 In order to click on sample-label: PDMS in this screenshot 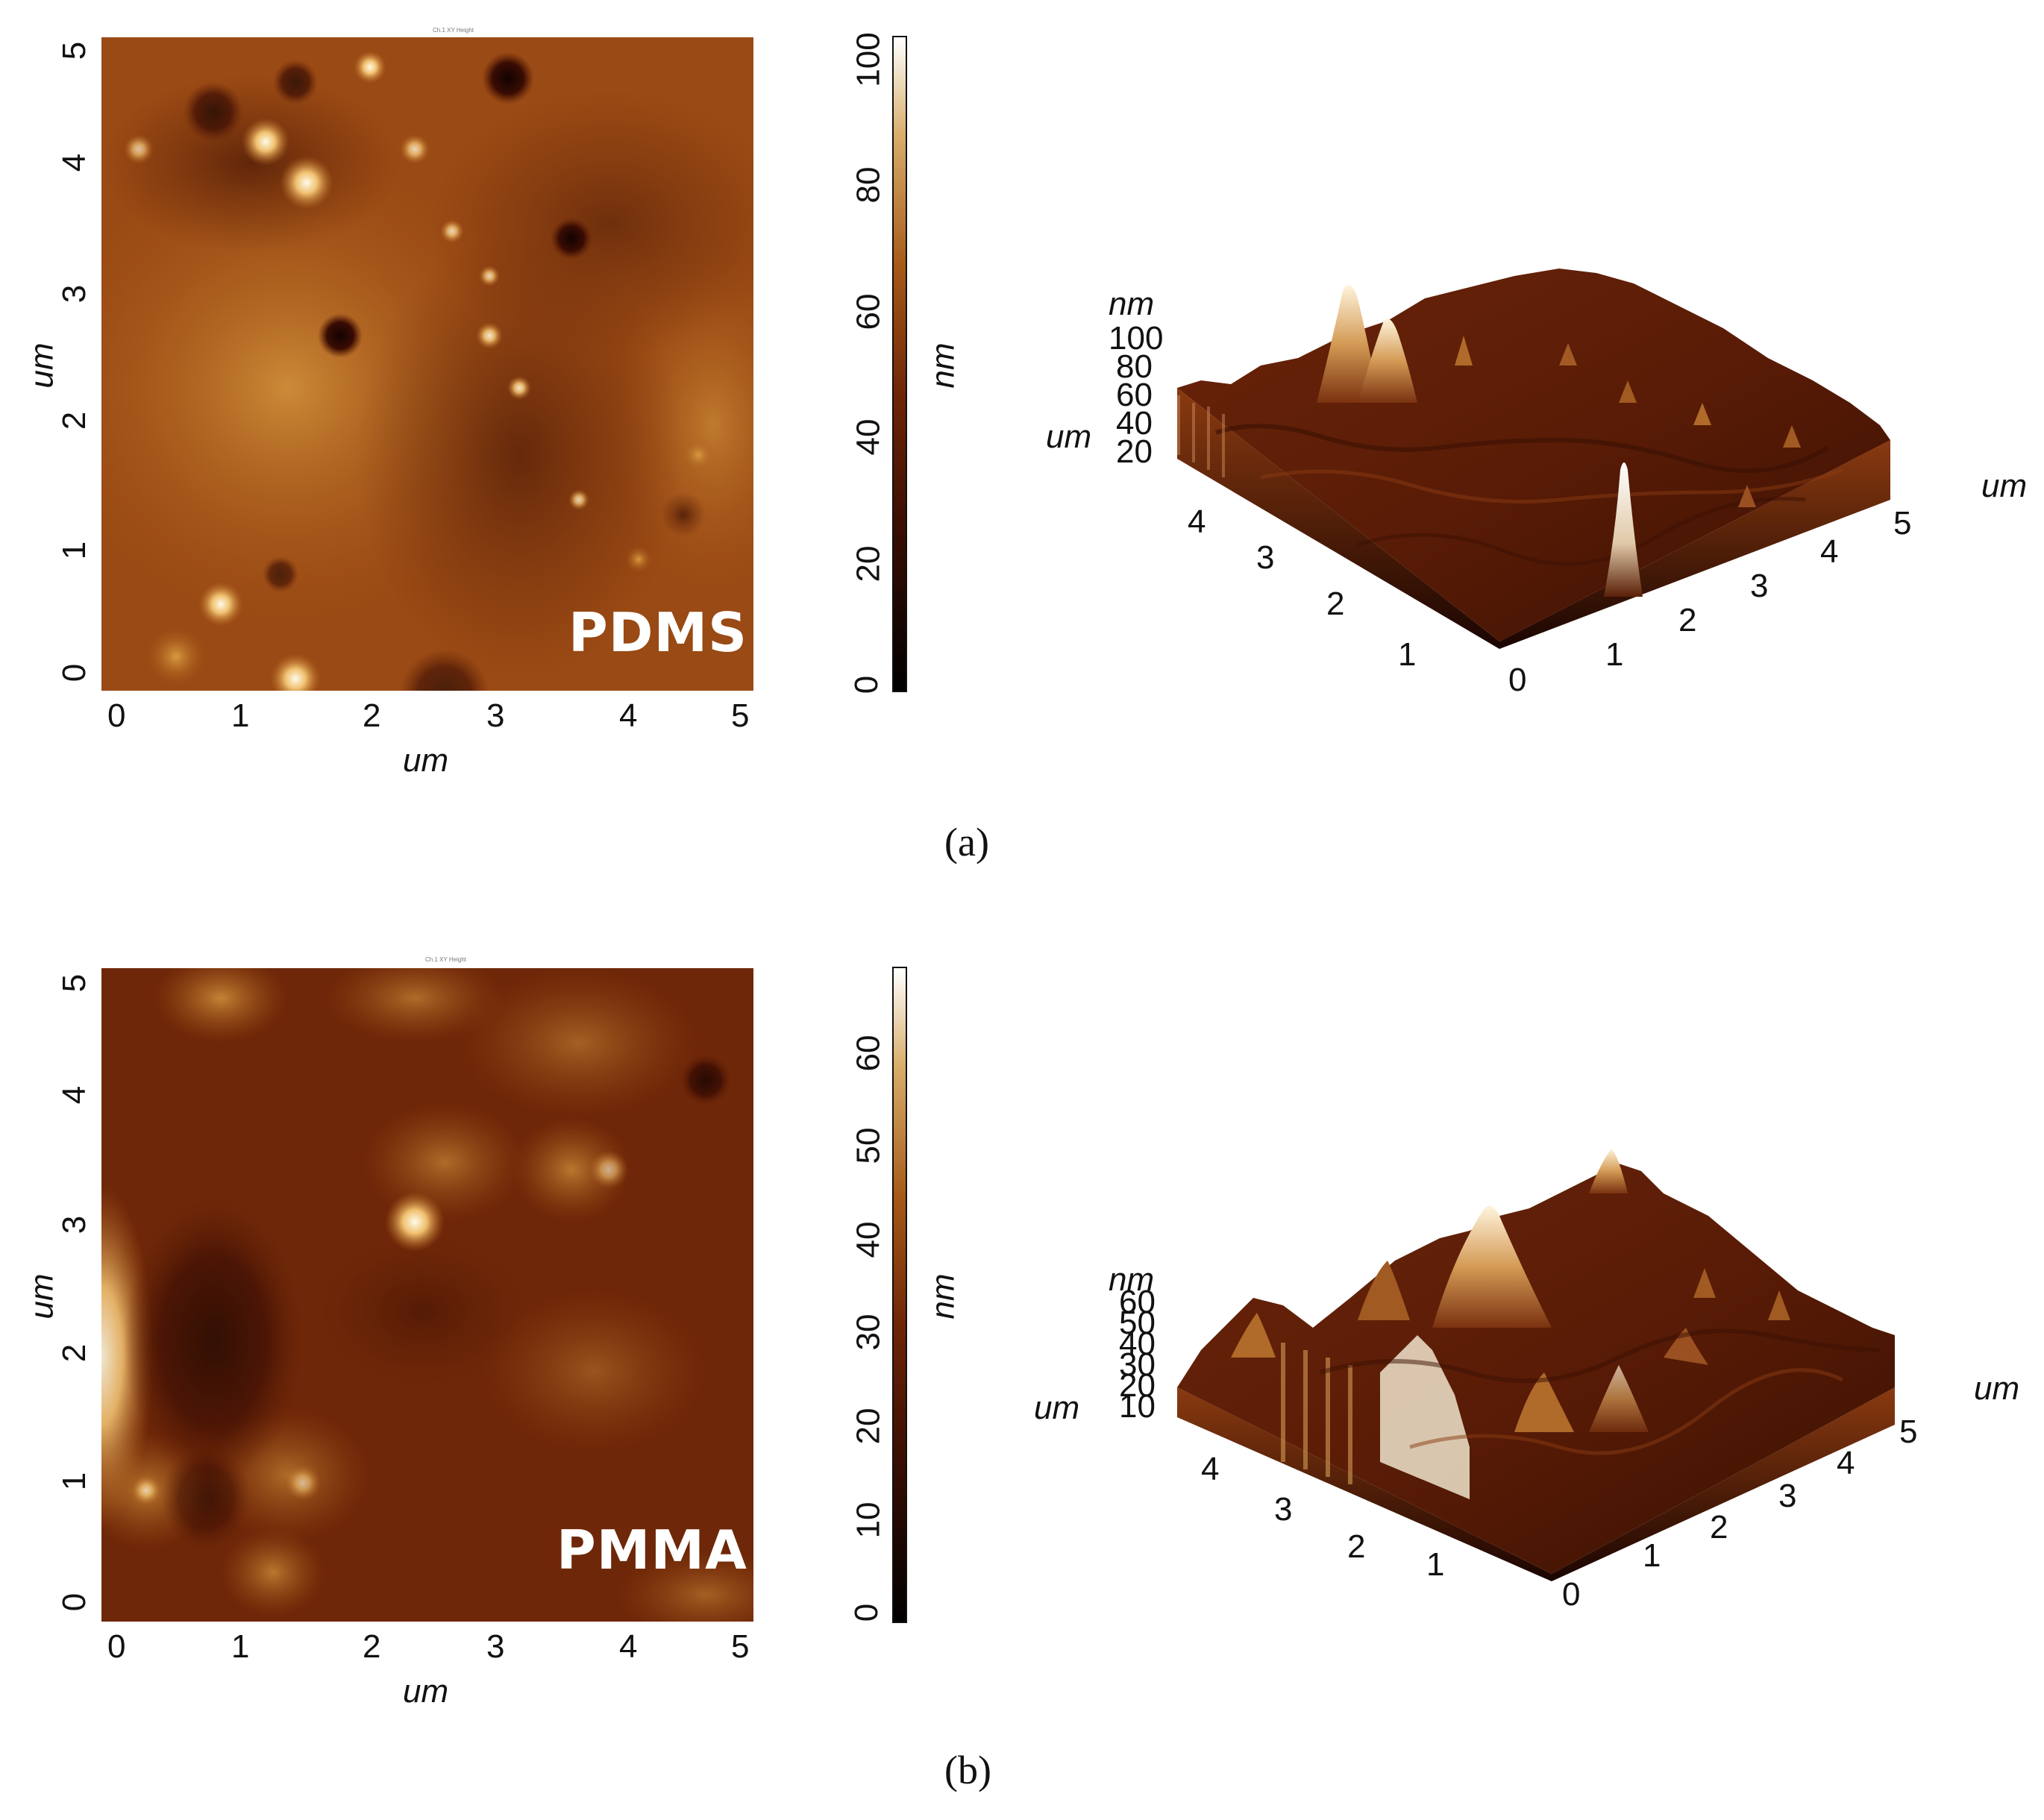, I will do `click(658, 632)`.